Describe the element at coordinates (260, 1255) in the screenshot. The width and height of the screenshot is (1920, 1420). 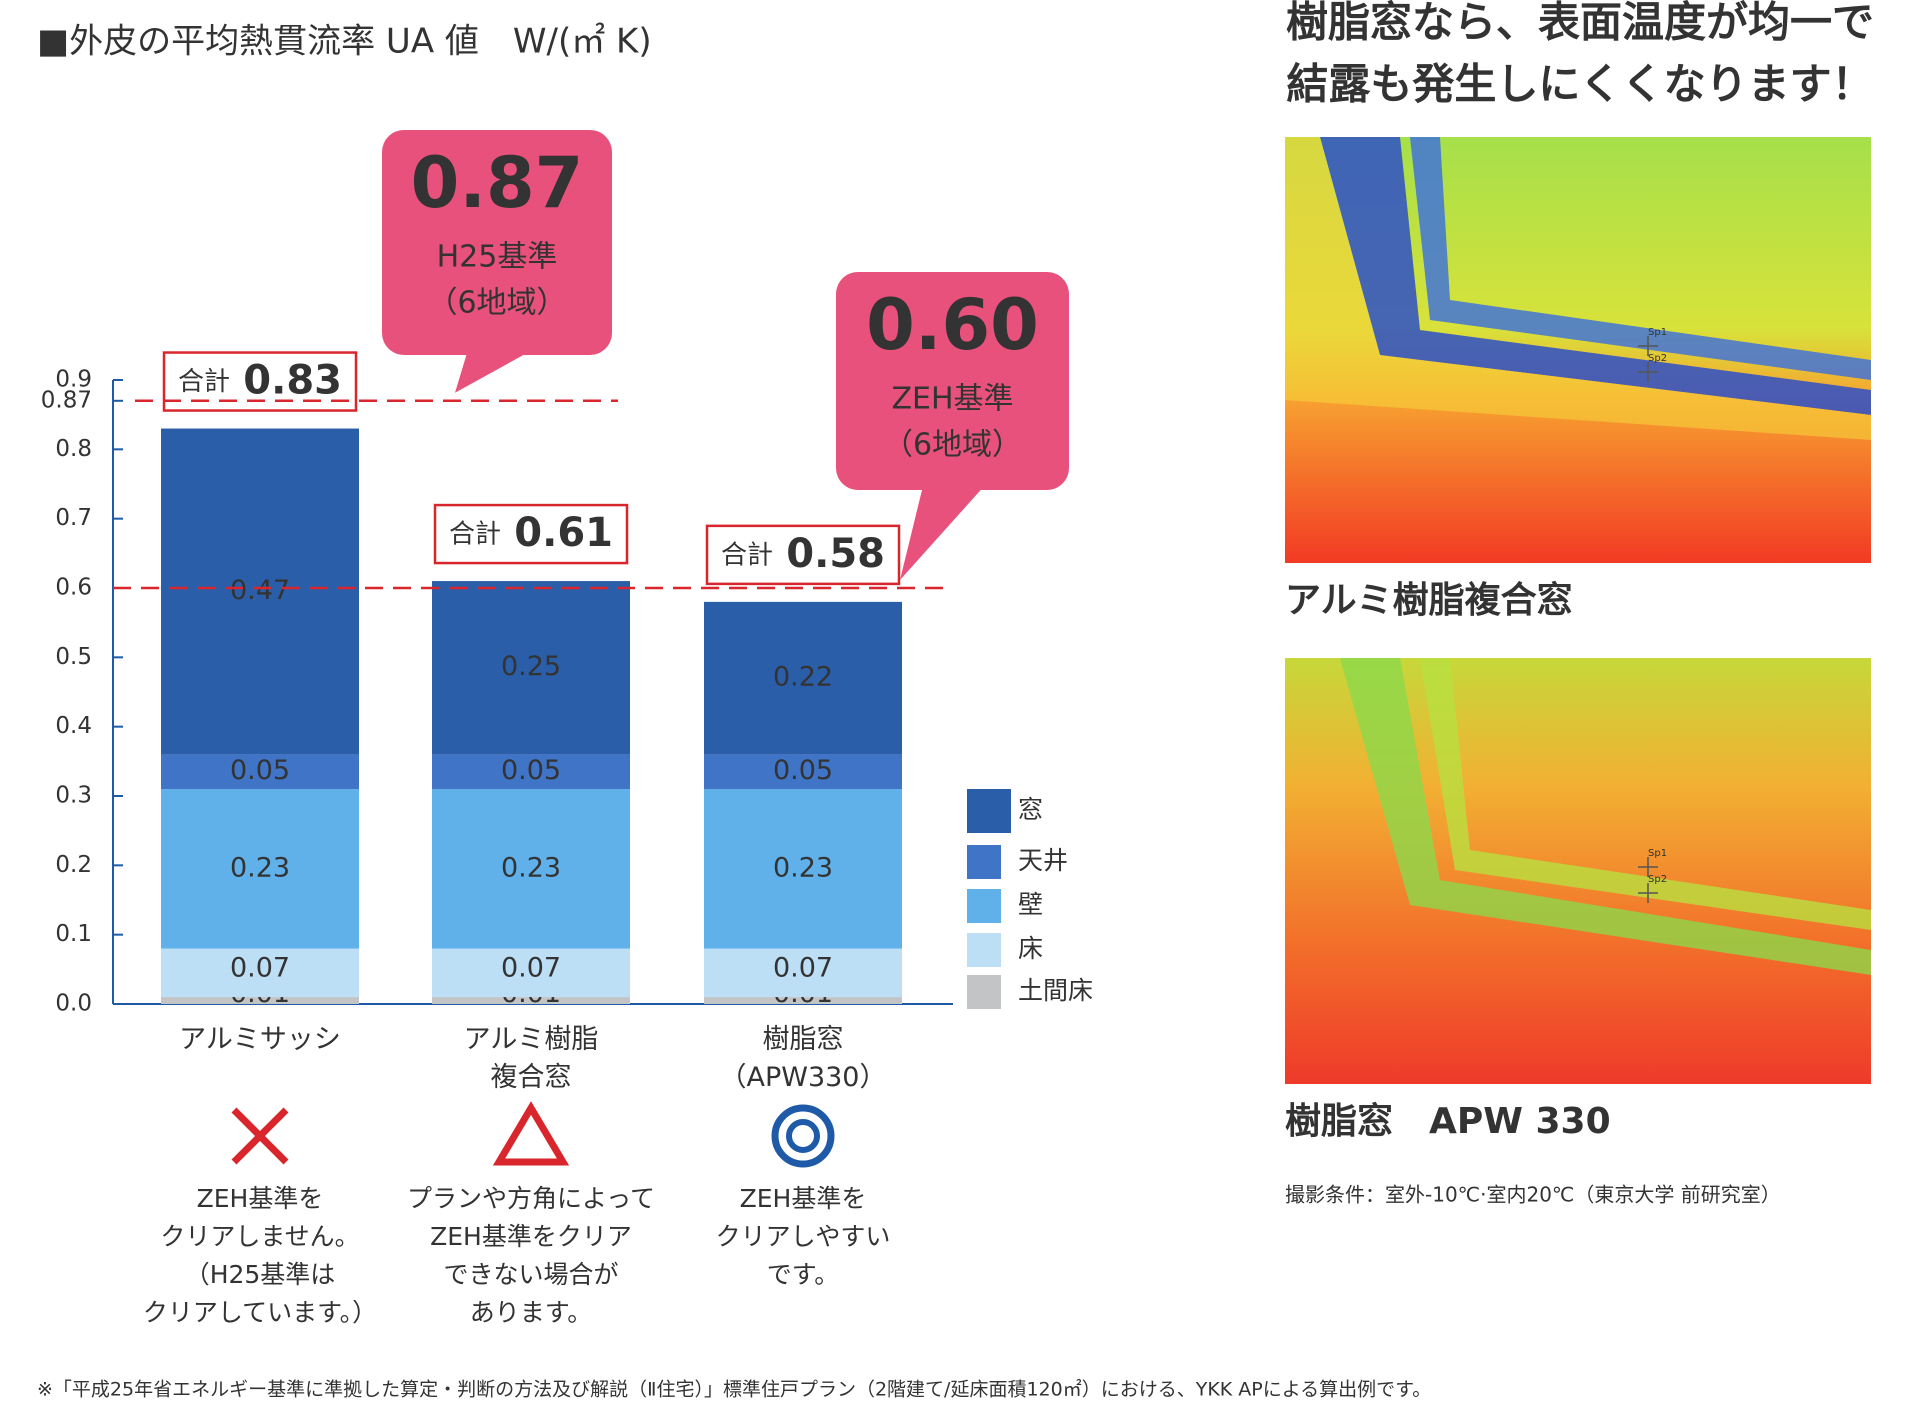
I see `verdict-text: ZEH基準をクリアしません。（H25基準はクリアしています。）` at that location.